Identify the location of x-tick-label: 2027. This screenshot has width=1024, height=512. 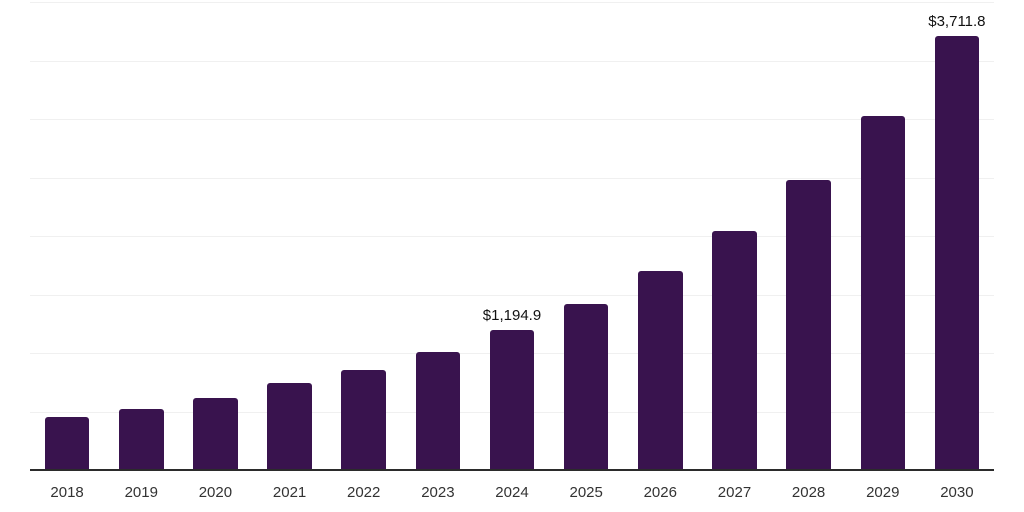
(734, 492).